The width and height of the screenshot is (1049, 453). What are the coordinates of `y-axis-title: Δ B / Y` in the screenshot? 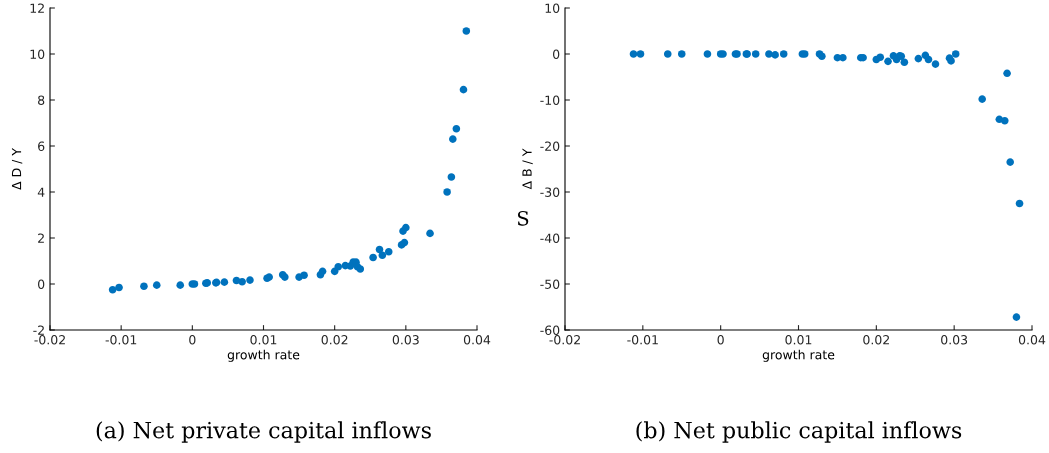 It's located at (527, 169).